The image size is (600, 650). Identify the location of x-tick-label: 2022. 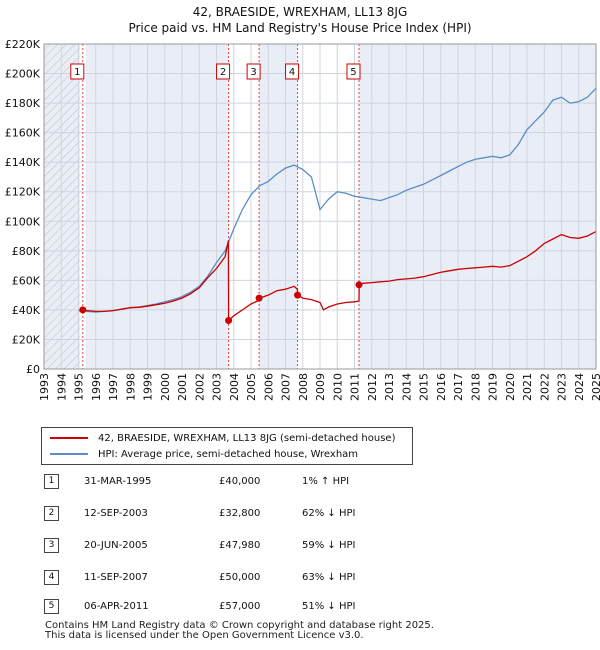
(544, 387).